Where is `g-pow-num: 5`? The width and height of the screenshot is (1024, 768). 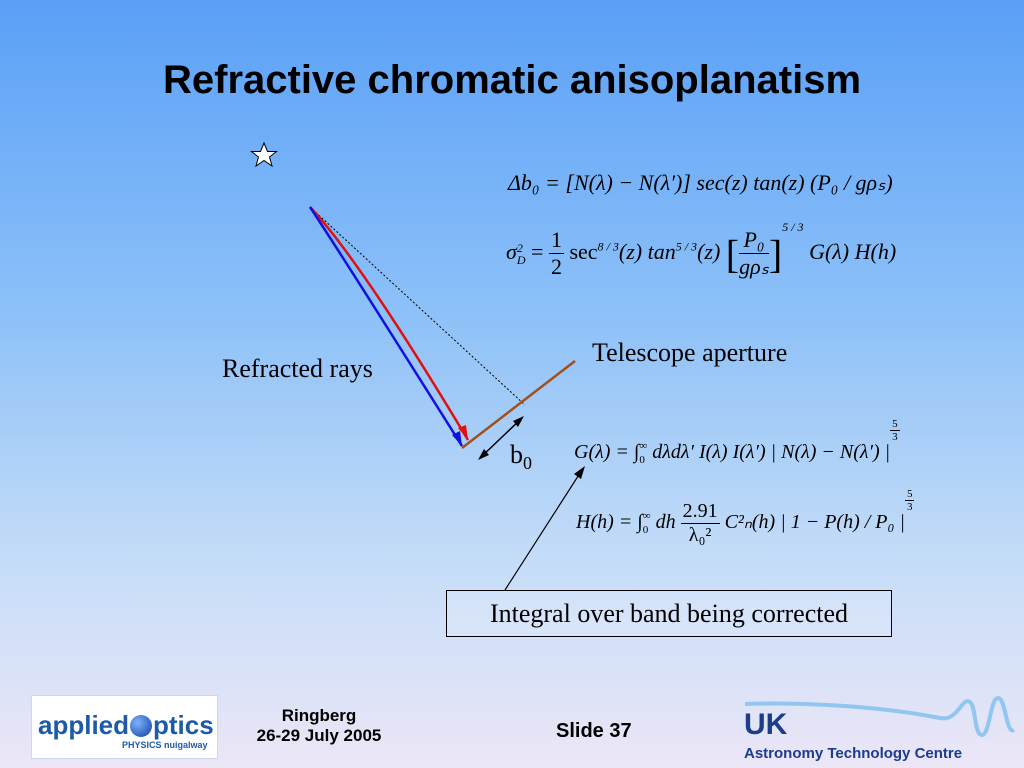 g-pow-num: 5 is located at coordinates (895, 424).